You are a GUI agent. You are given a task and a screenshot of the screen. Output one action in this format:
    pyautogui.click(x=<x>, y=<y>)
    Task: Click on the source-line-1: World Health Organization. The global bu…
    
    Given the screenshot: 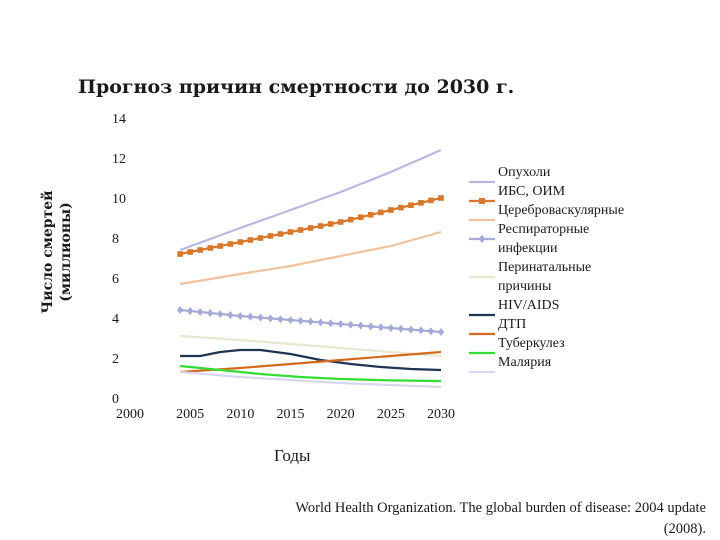 What is the action you would take?
    pyautogui.click(x=500, y=508)
    